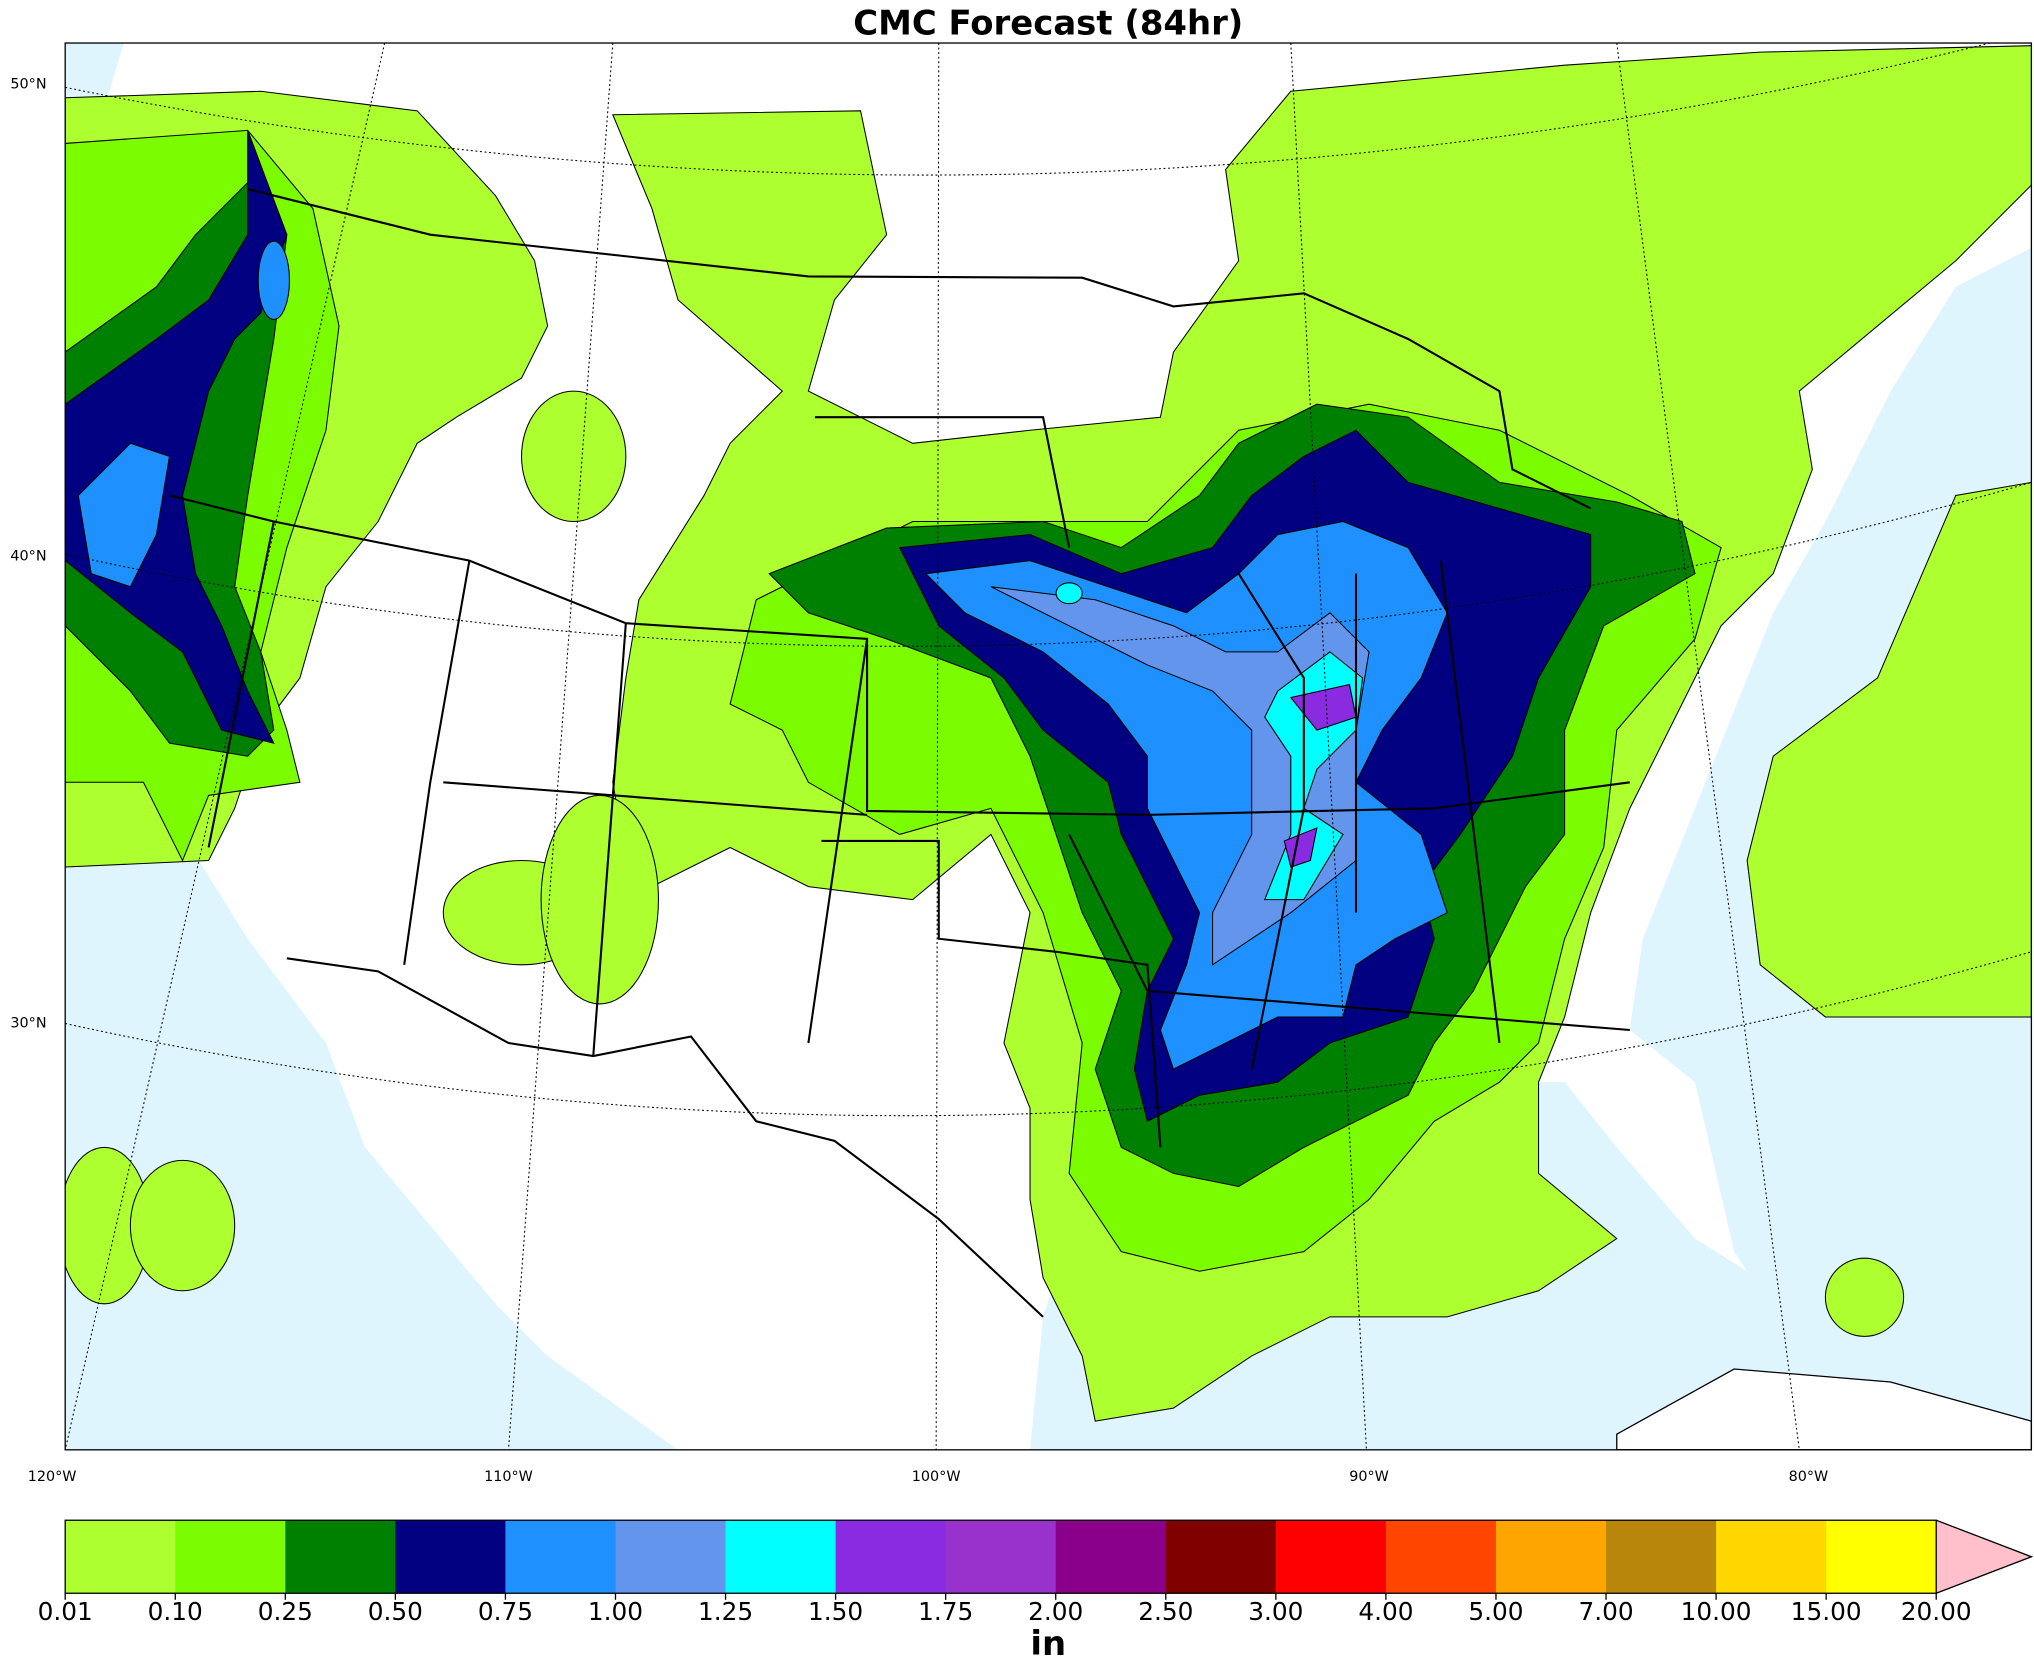 The width and height of the screenshot is (2034, 1666). I want to click on colorbar-tick-label: 20.00, so click(1936, 1611).